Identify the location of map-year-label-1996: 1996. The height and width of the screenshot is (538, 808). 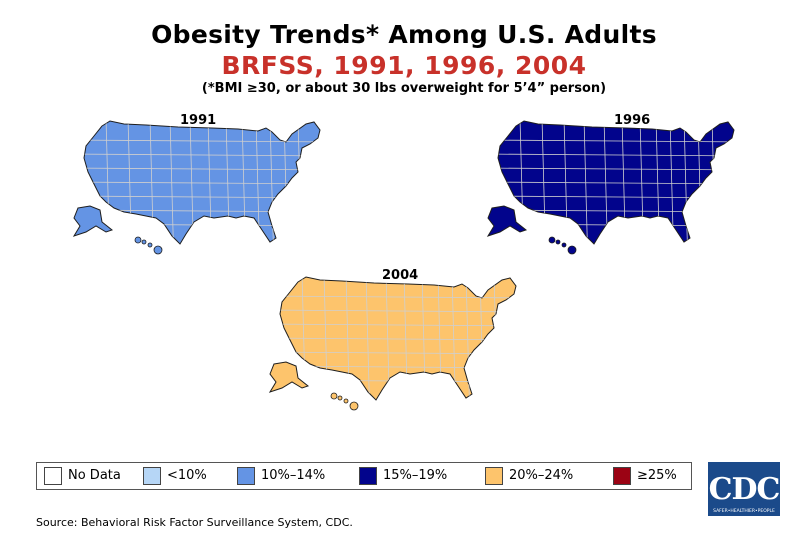
(632, 120).